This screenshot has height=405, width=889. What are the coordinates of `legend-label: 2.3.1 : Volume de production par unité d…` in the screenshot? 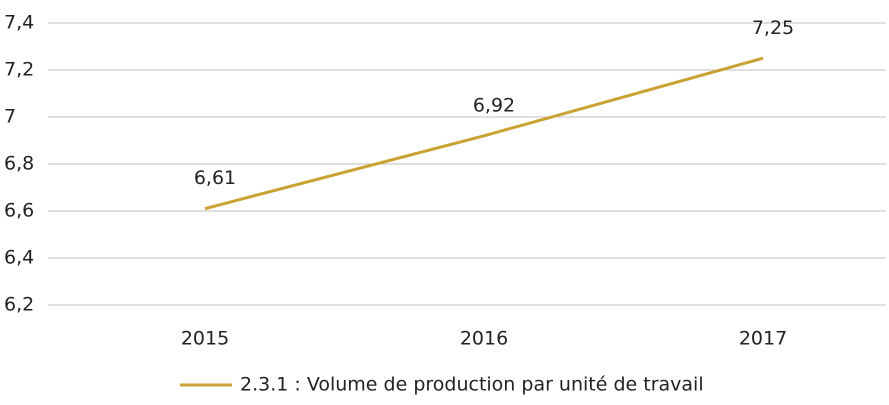 It's located at (472, 385).